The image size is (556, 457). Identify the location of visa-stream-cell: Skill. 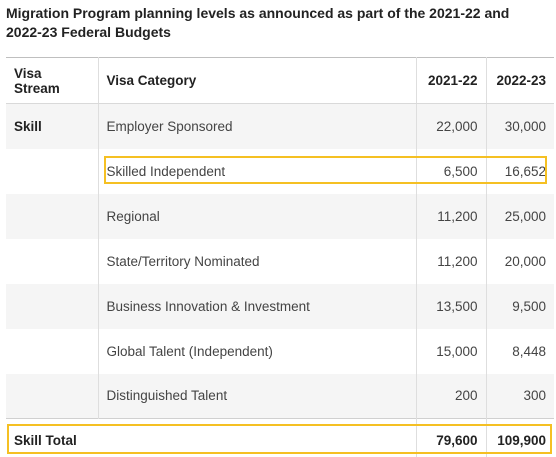
(28, 126).